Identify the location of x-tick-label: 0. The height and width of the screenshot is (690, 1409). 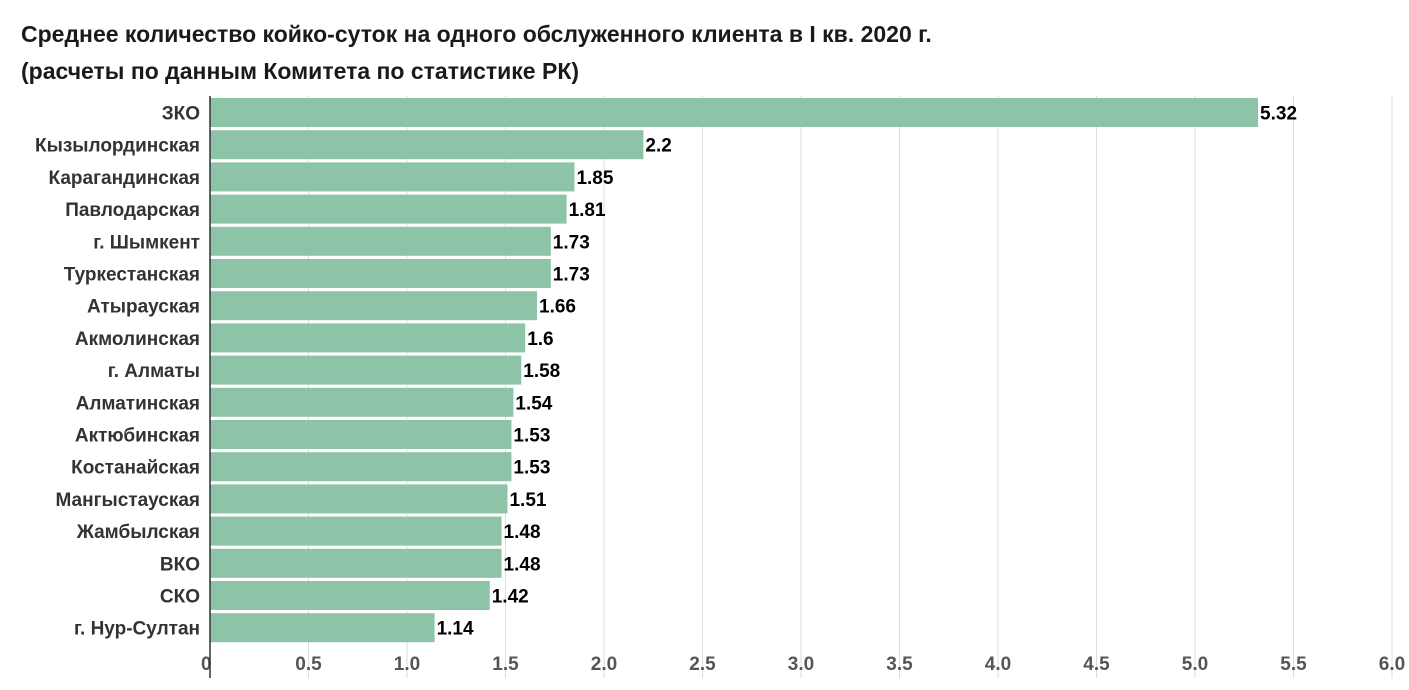
(206, 664).